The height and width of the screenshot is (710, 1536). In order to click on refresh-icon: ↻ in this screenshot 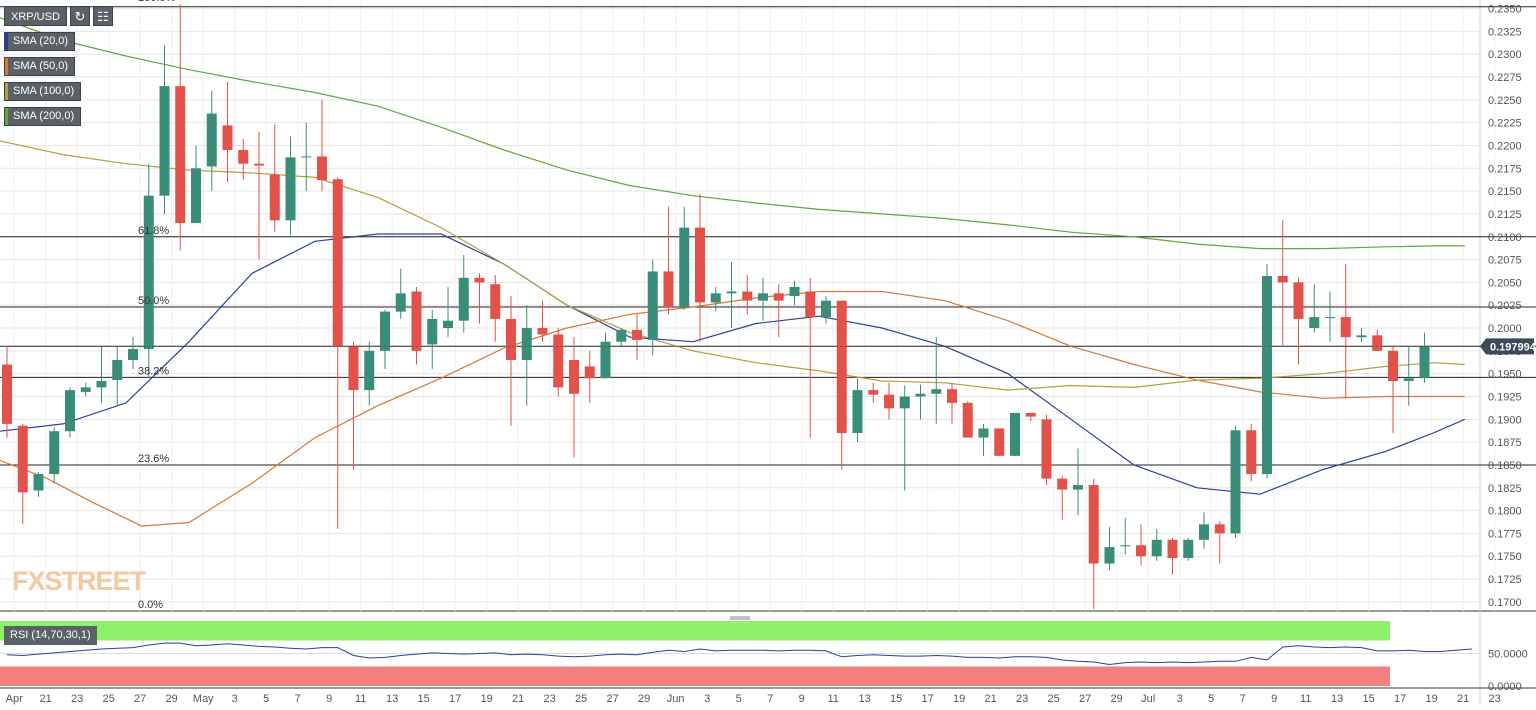, I will do `click(79, 16)`.